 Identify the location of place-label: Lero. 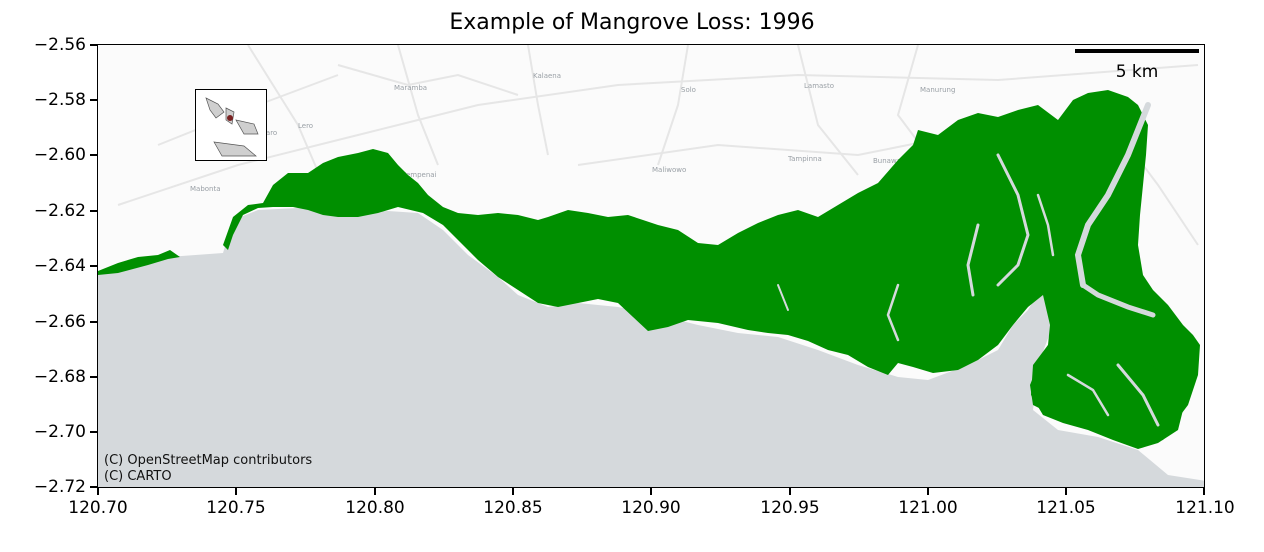
(305, 126).